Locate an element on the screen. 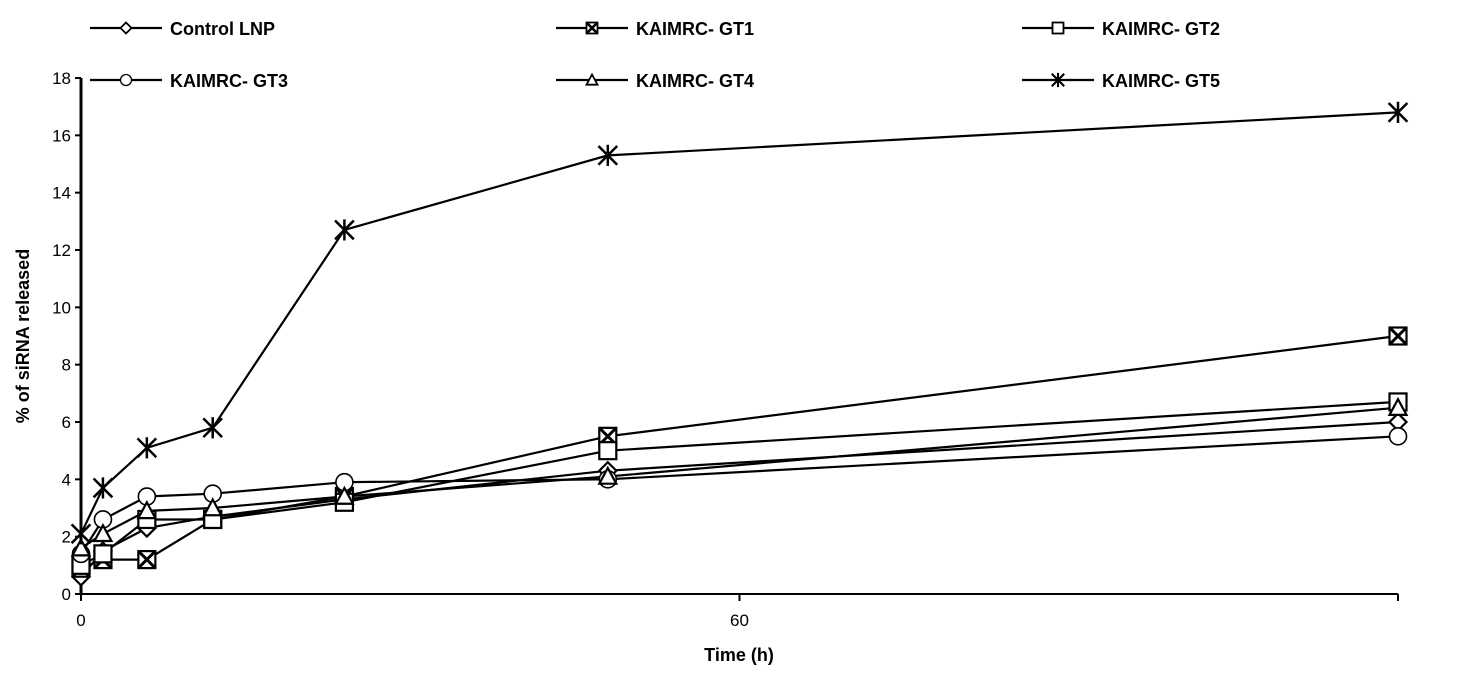  legend-item: Control LNP is located at coordinates (182, 29).